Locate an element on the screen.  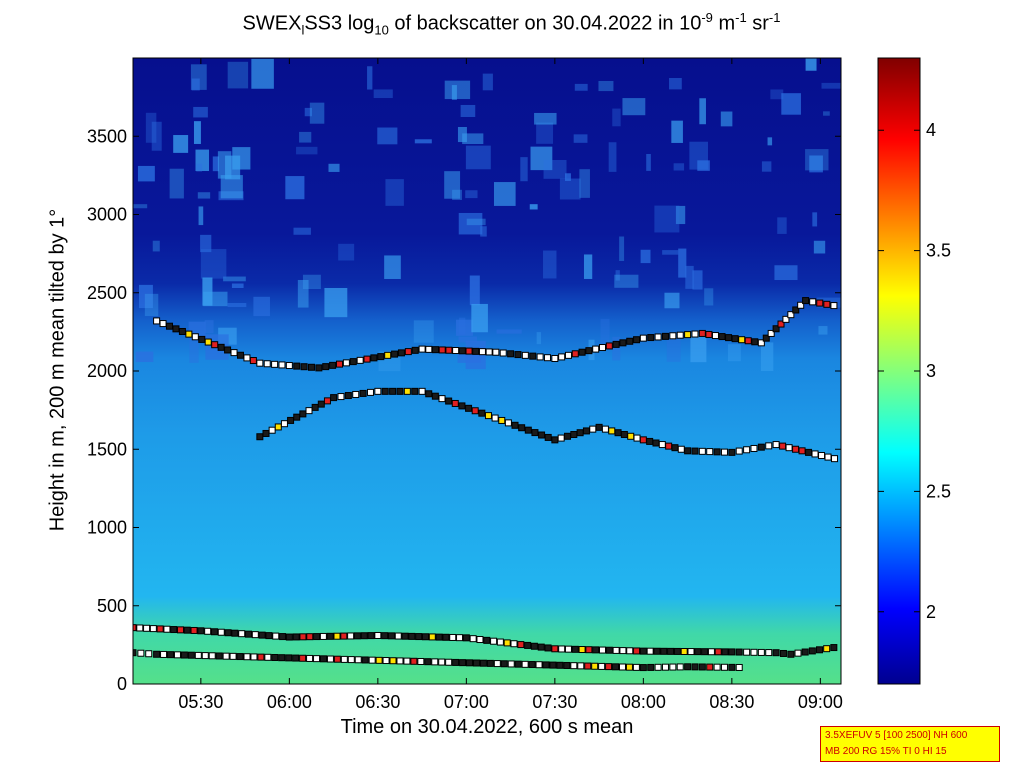
x-tick-label: 08:30 is located at coordinates (731, 702).